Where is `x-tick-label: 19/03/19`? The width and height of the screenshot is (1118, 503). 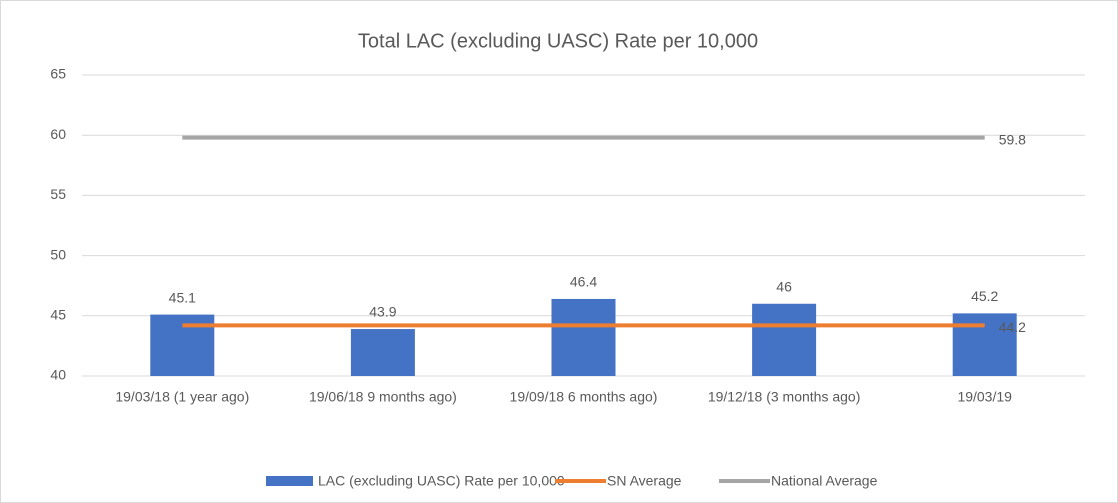
x-tick-label: 19/03/19 is located at coordinates (984, 397).